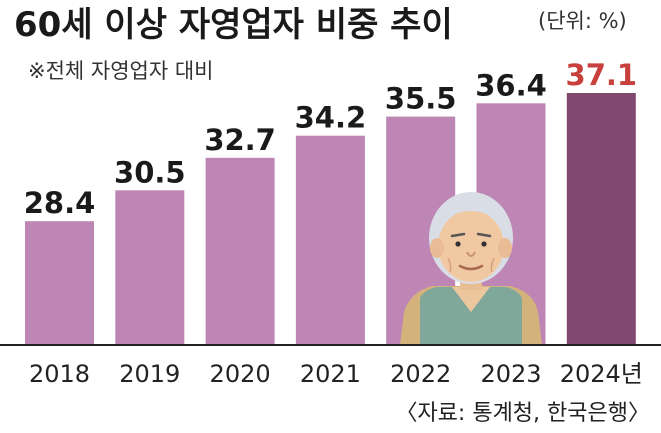 The width and height of the screenshot is (661, 433). Describe the element at coordinates (330, 374) in the screenshot. I see `x-tick-label-2021: 2021` at that location.